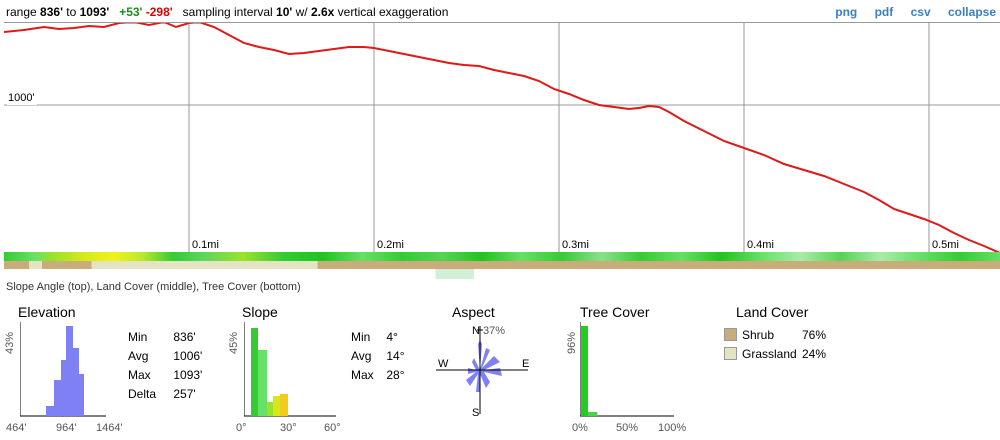 The image size is (1000, 440). I want to click on vertical-exaggeration: 2.6x, so click(322, 12).